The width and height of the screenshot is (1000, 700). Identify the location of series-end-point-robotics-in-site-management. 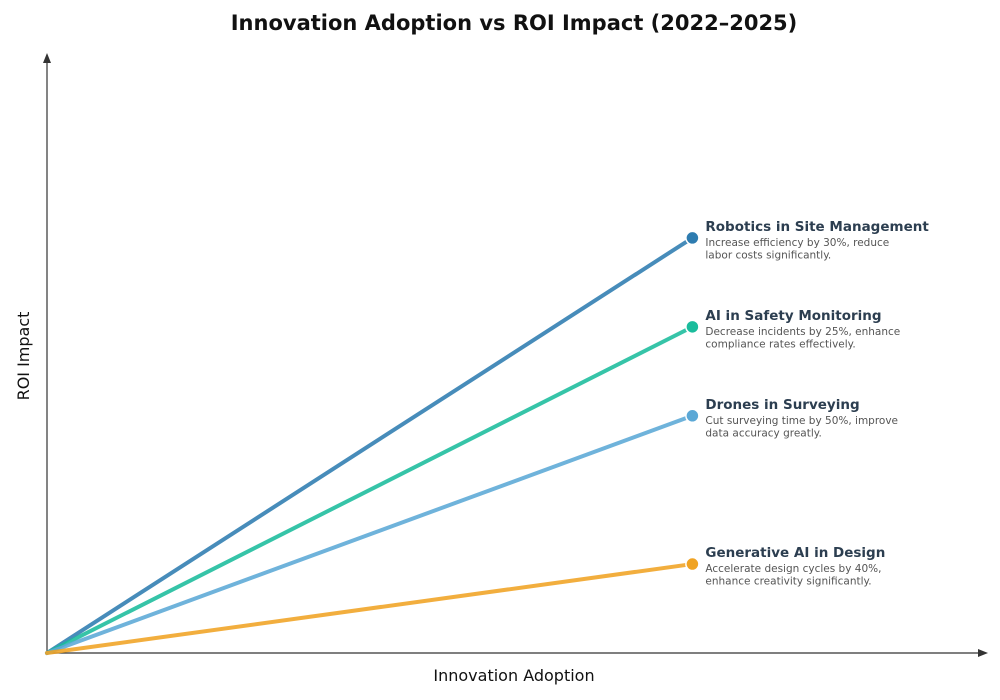
(692, 238).